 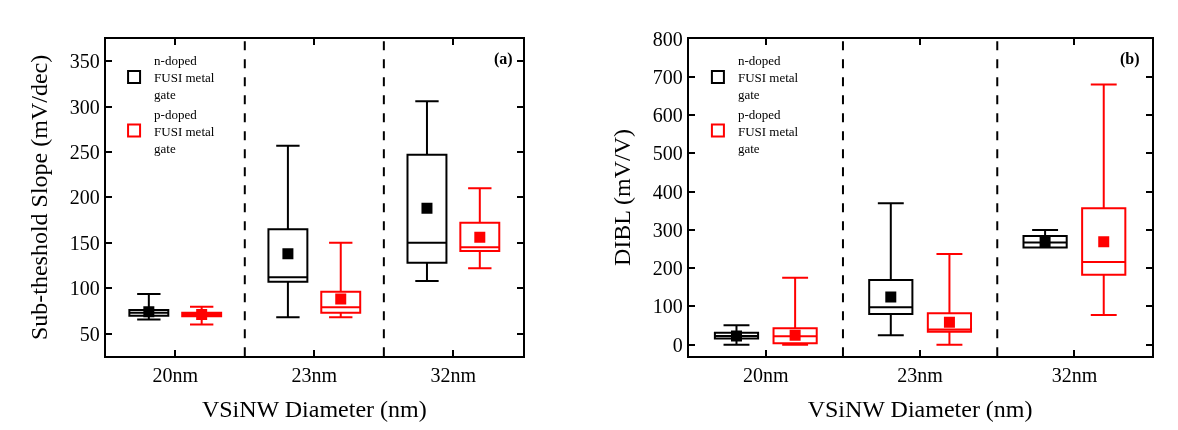 I want to click on y-tick-label: 0, so click(x=677, y=344).